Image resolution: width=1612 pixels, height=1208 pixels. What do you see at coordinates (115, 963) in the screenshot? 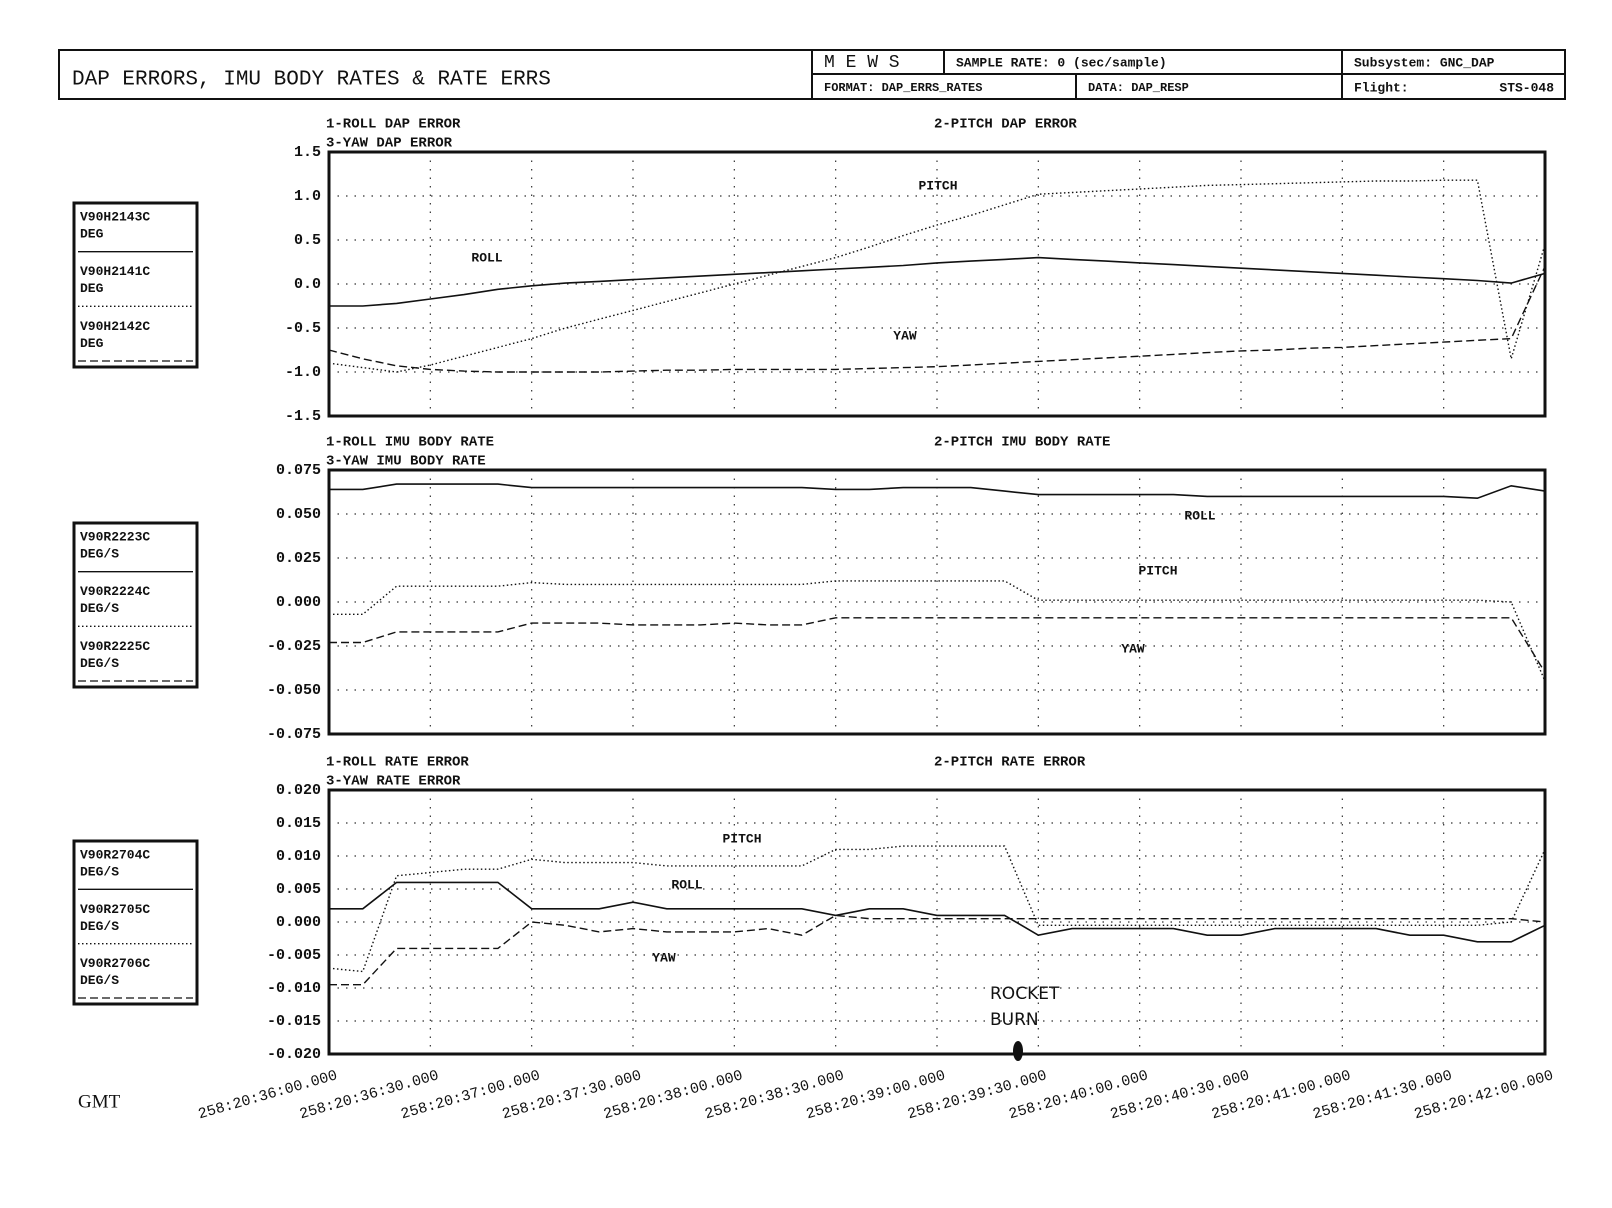
I see `legend-name: V90R2706C` at bounding box center [115, 963].